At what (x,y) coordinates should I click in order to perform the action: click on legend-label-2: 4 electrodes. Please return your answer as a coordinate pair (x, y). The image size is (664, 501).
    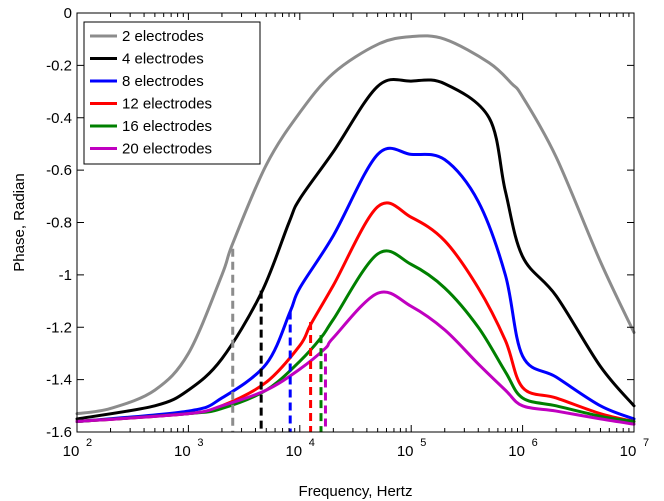
    Looking at the image, I should click on (163, 59).